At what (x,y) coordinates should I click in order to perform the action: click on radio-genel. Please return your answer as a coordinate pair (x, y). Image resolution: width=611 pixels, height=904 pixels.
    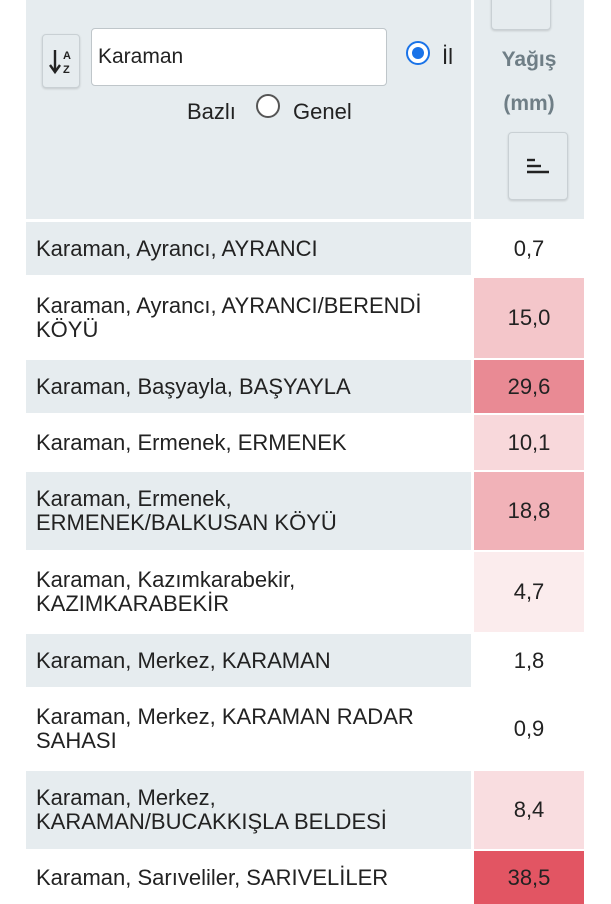
    Looking at the image, I should click on (268, 106).